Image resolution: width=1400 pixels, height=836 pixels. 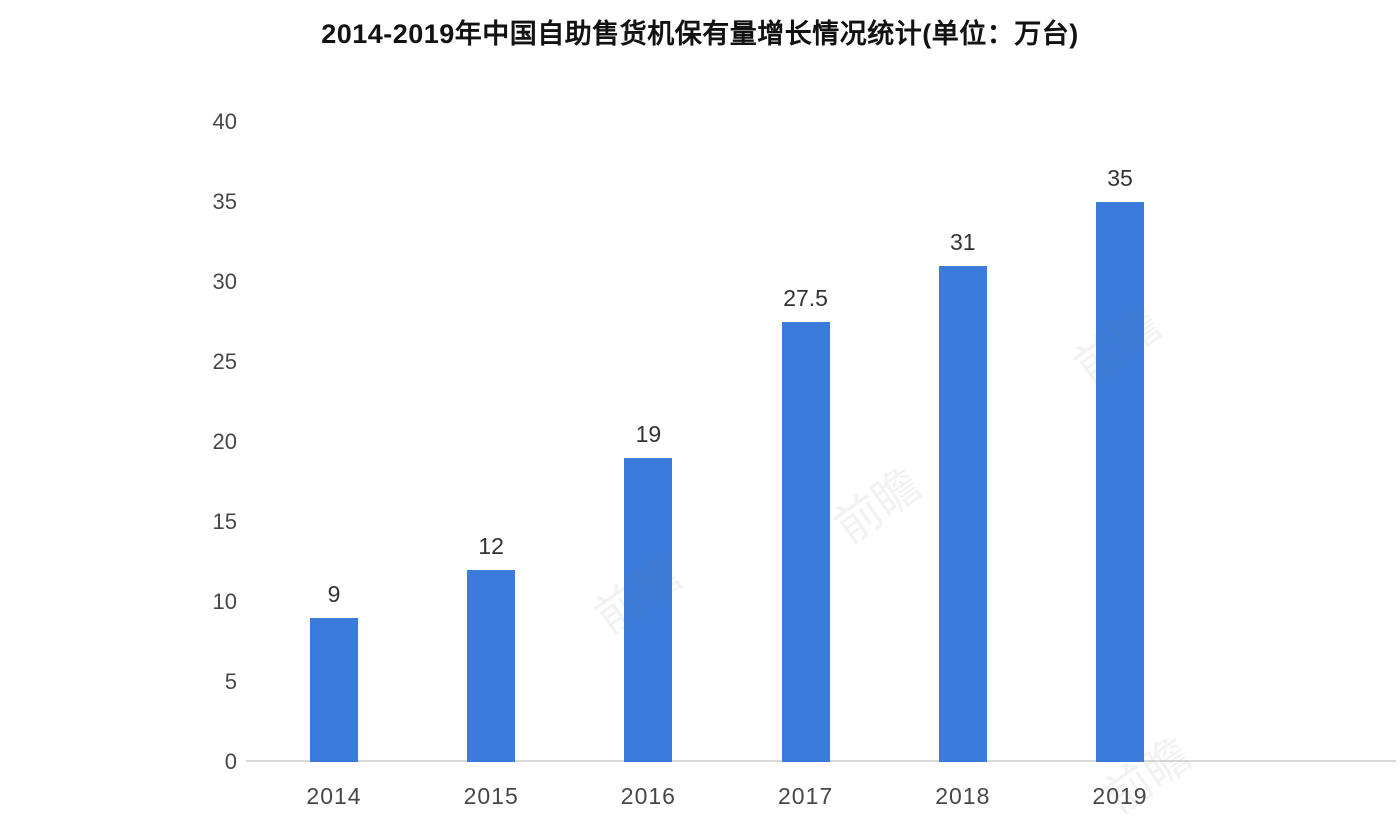 I want to click on x-tick-label: 2016, so click(x=648, y=796).